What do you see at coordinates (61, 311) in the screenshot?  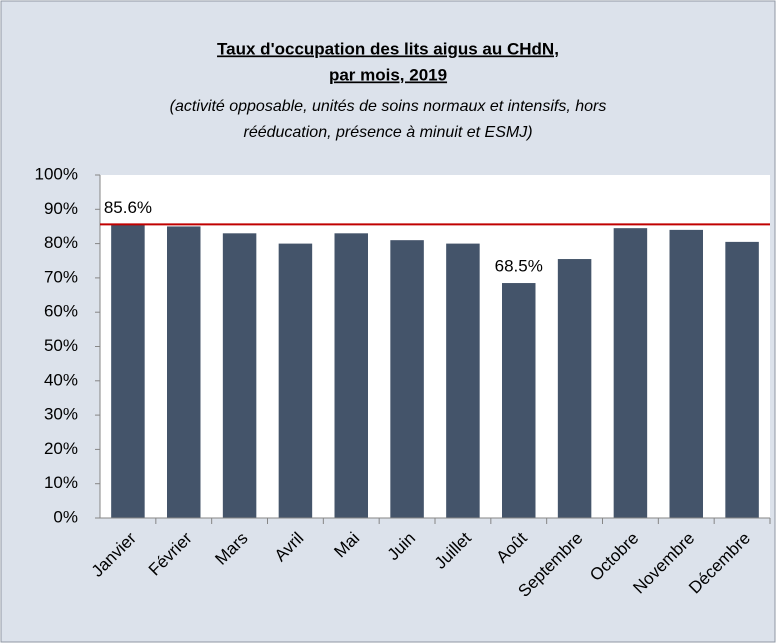 I see `y-tick-label: 60%` at bounding box center [61, 311].